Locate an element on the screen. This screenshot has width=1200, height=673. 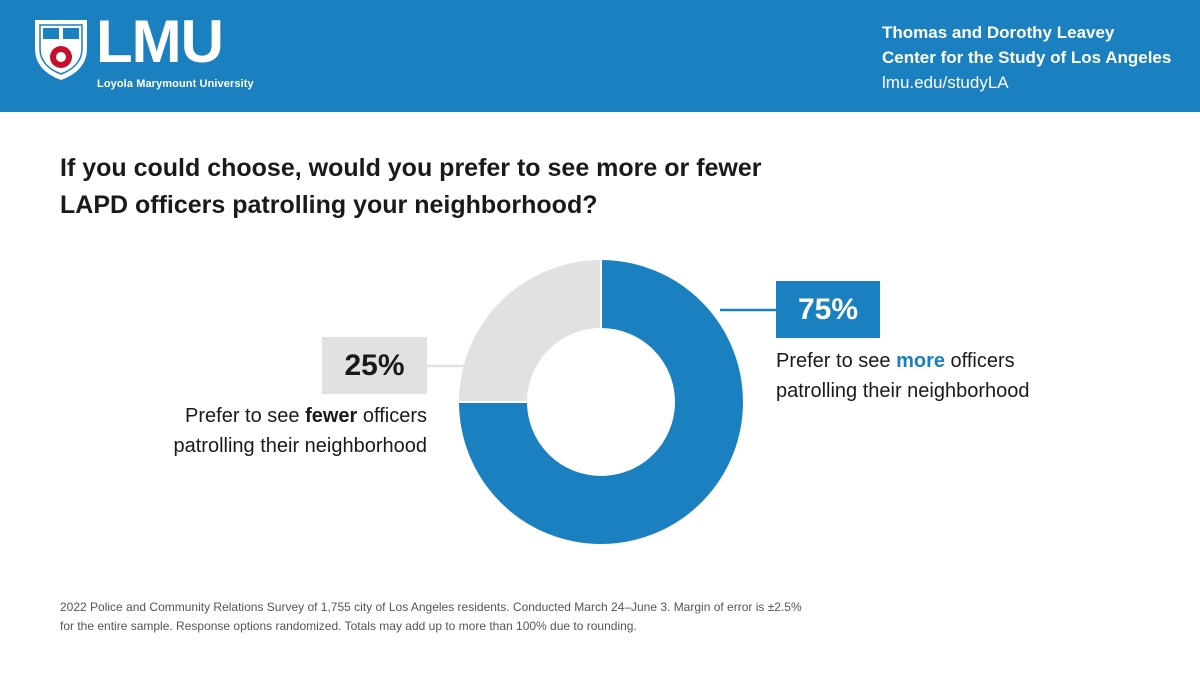
center-name-line1: Thomas and Dorothy Leavey is located at coordinates (998, 32).